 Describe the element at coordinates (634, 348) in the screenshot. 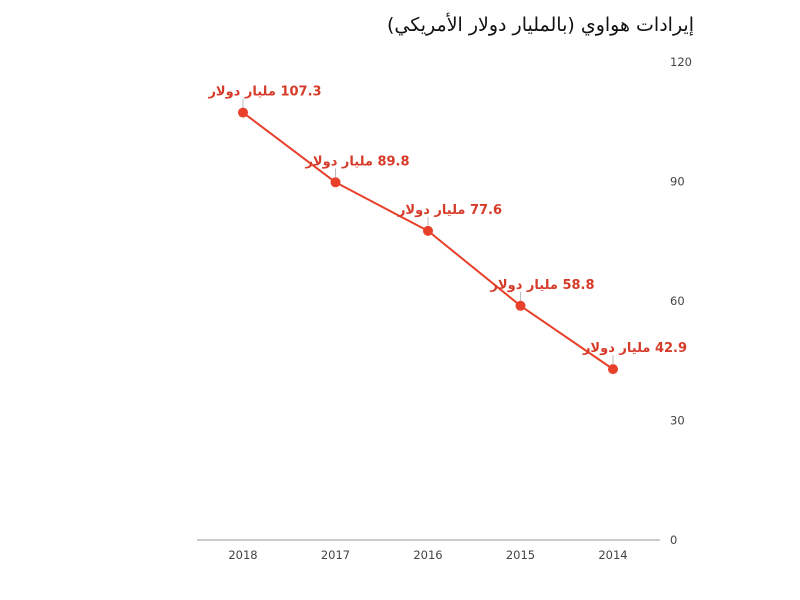

I see `data-label: 42.9 مليار دولار` at that location.